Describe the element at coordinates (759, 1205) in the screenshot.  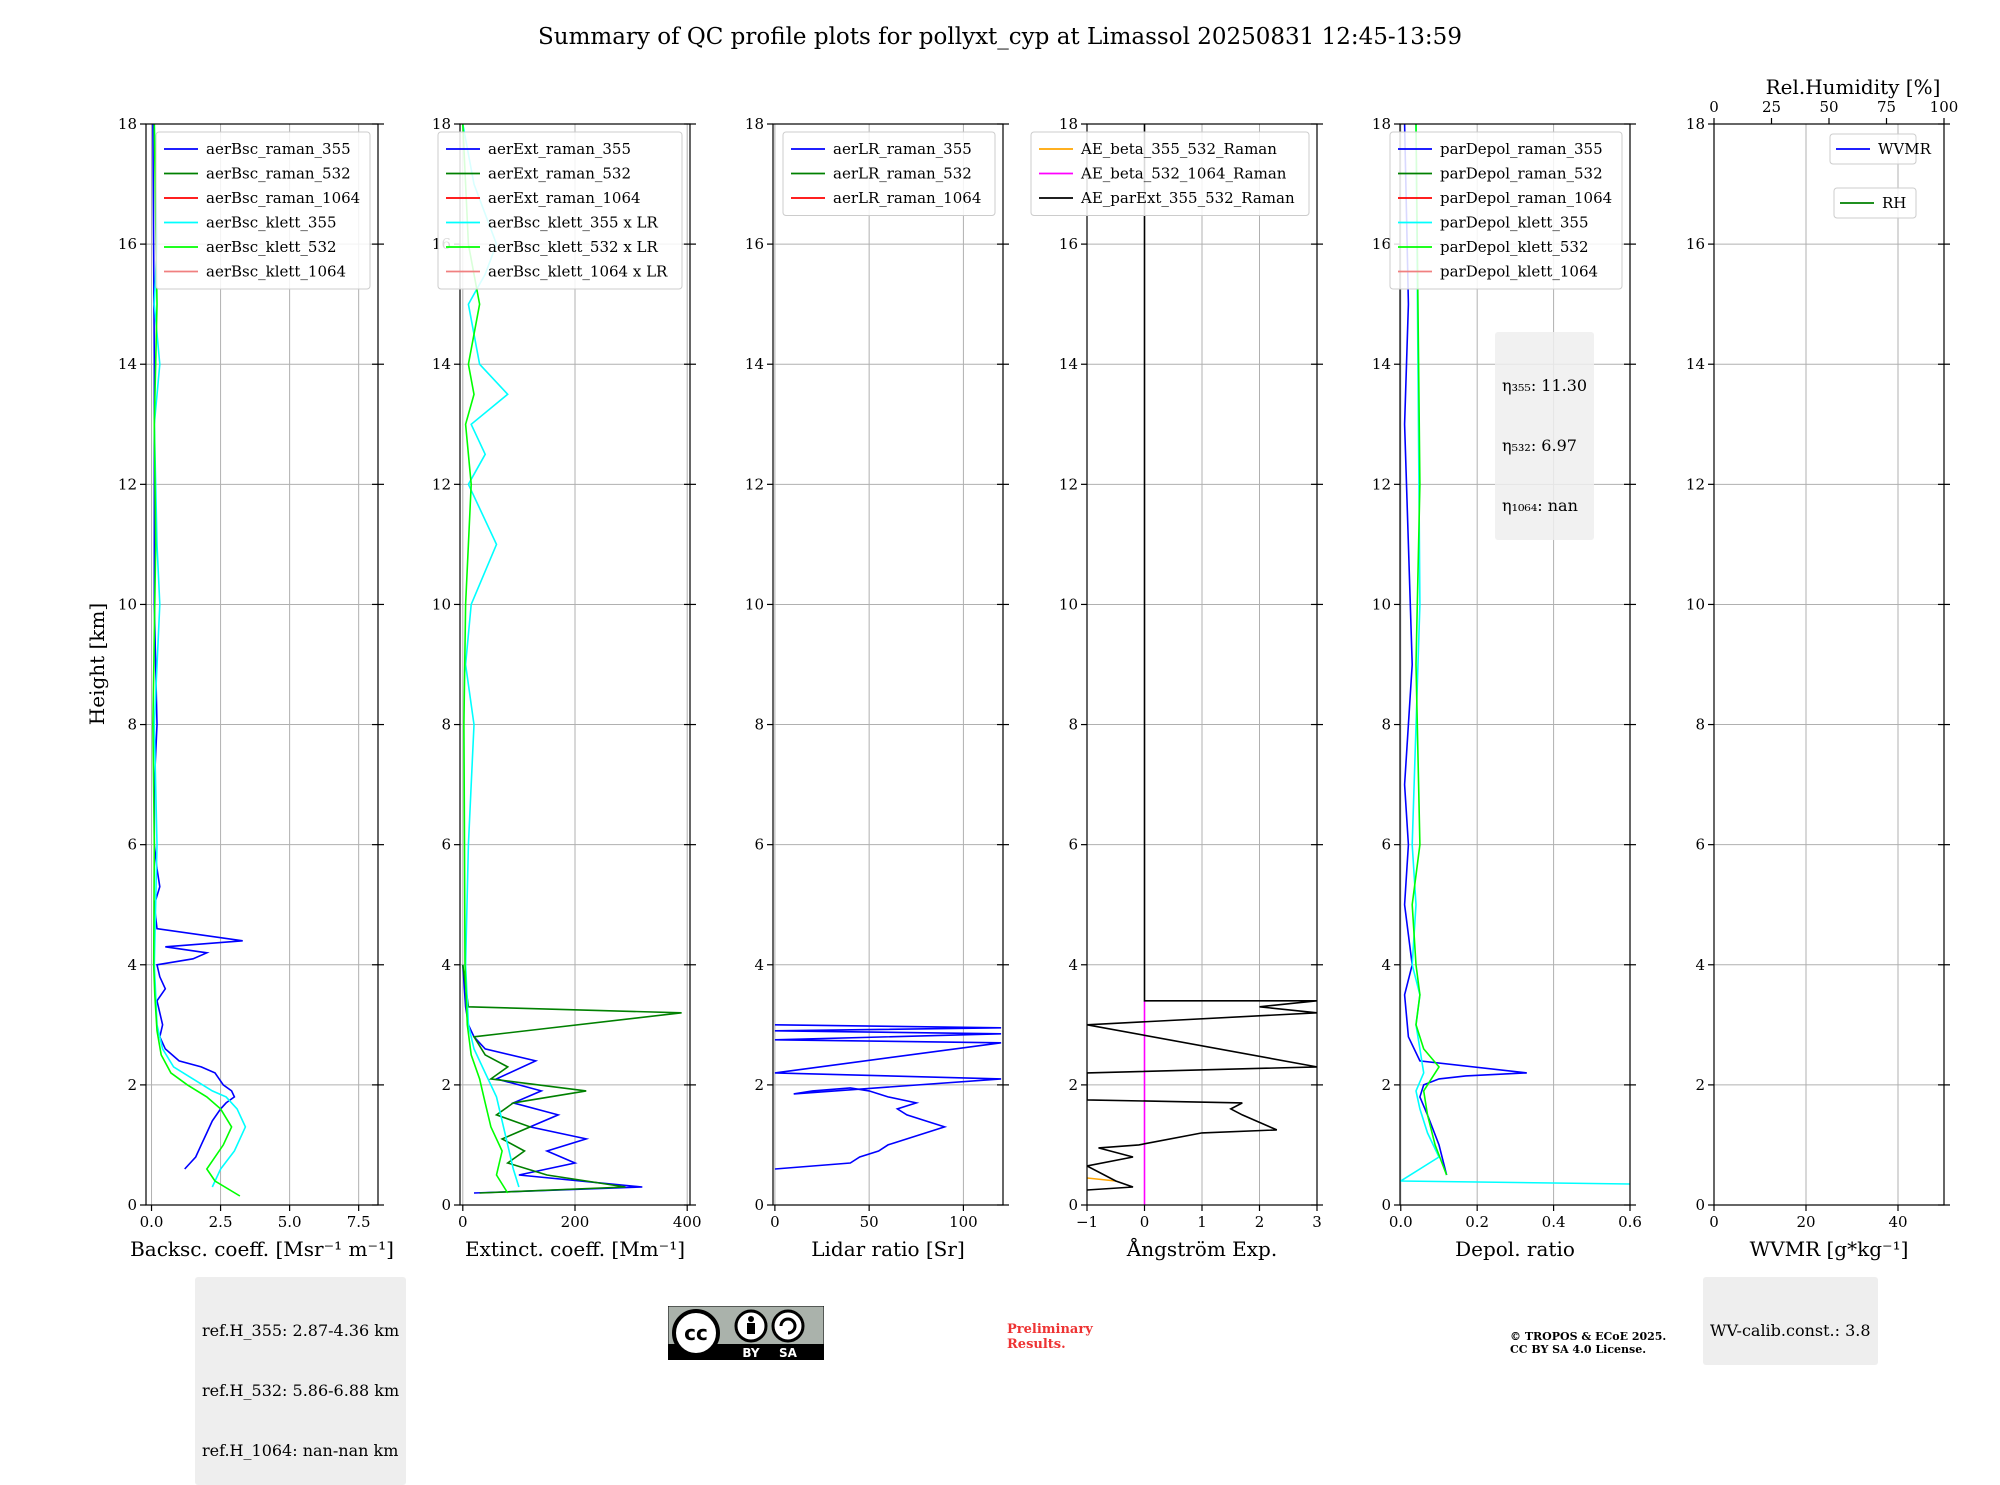
I see `y-tick-label: 0` at that location.